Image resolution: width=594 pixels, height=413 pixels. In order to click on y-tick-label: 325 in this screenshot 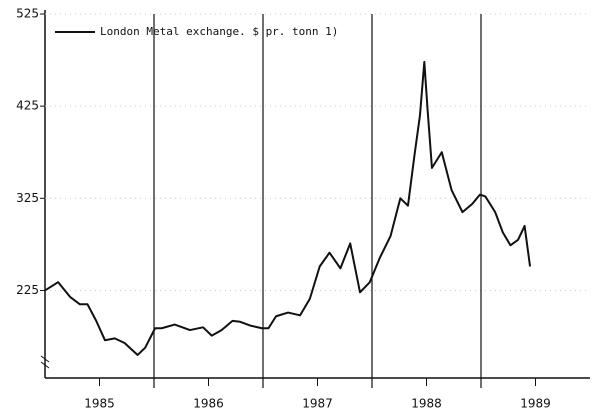, I will do `click(27, 198)`.